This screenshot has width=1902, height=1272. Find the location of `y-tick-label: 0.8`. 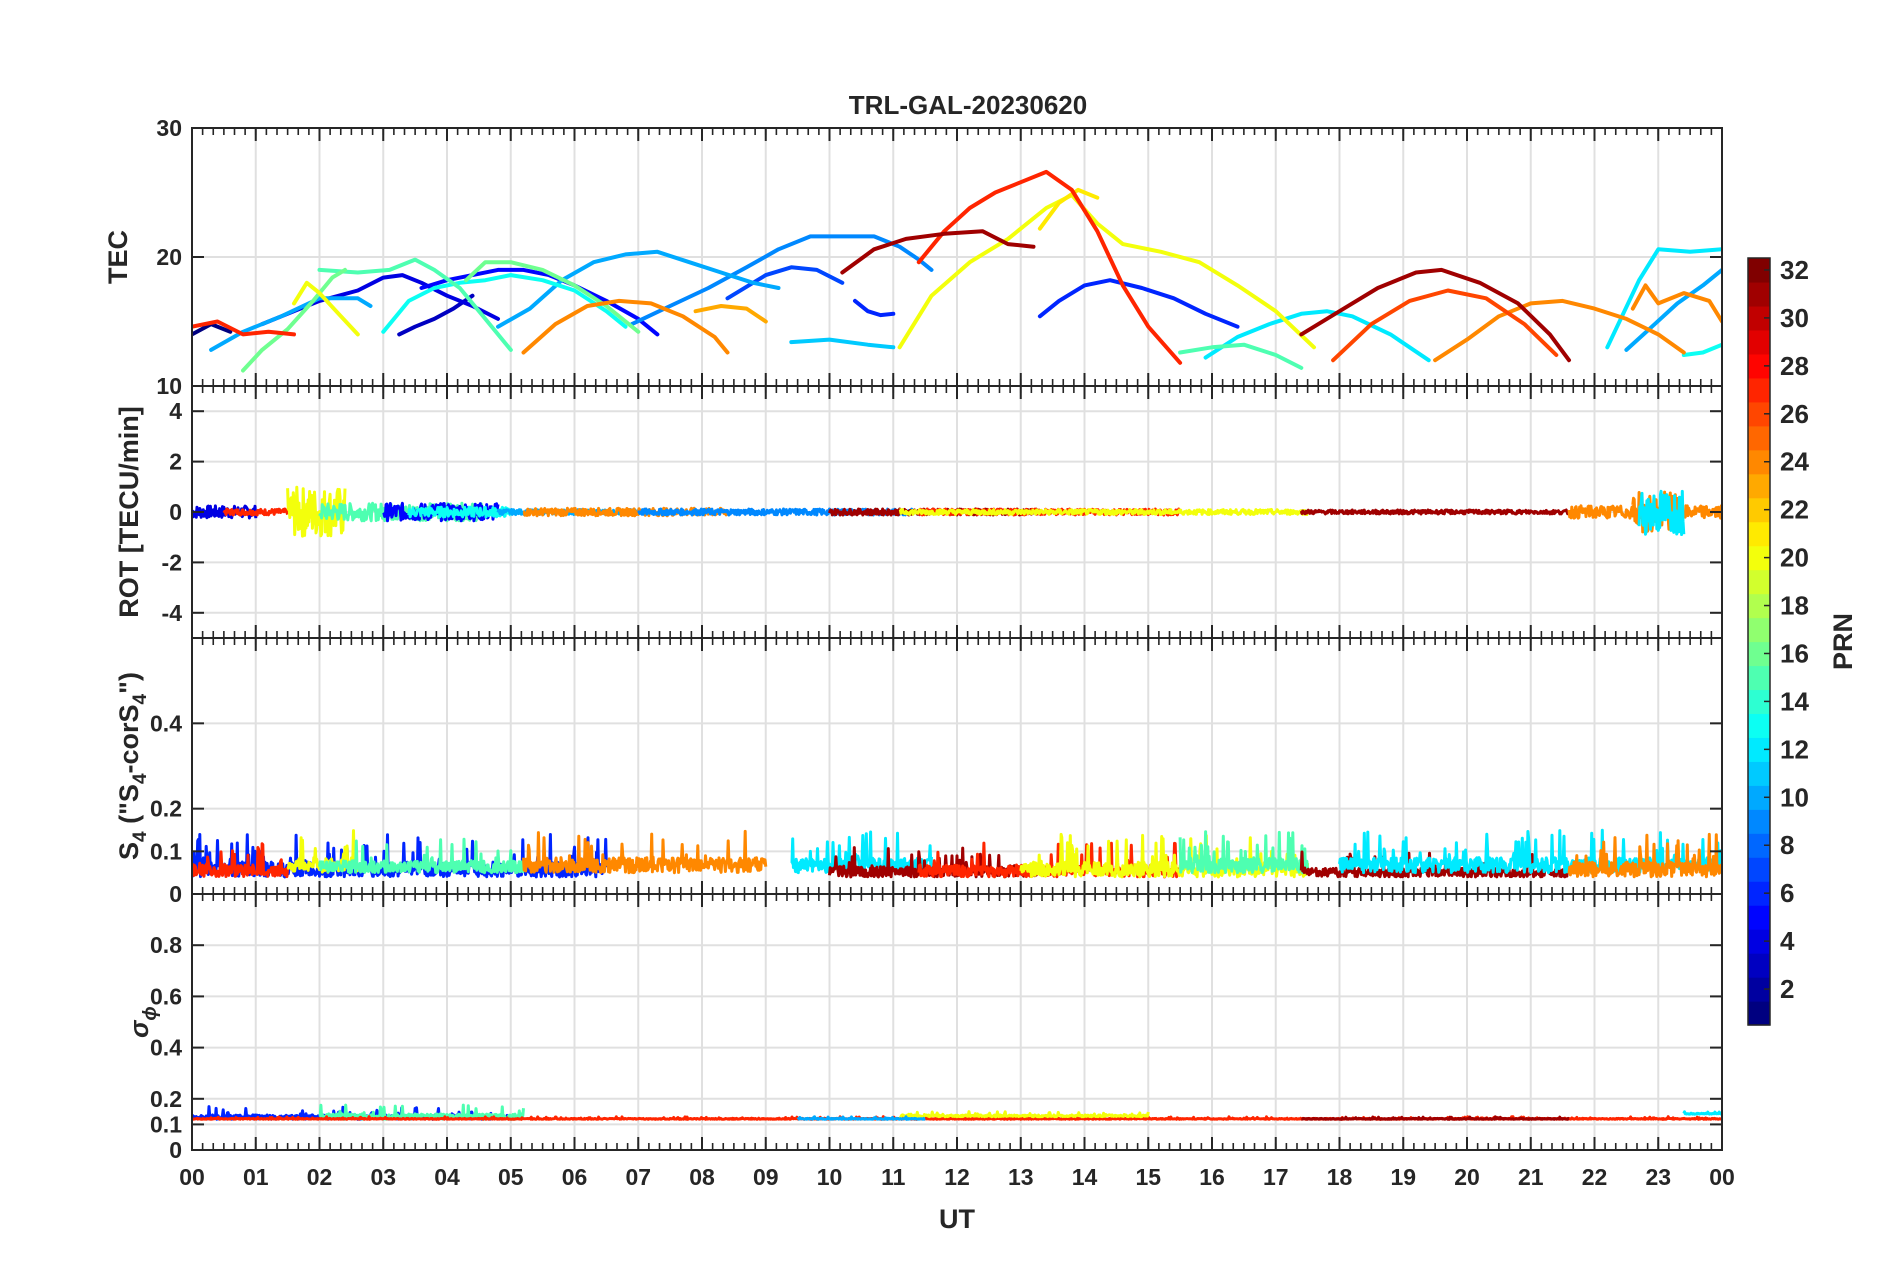

y-tick-label: 0.8 is located at coordinates (166, 945).